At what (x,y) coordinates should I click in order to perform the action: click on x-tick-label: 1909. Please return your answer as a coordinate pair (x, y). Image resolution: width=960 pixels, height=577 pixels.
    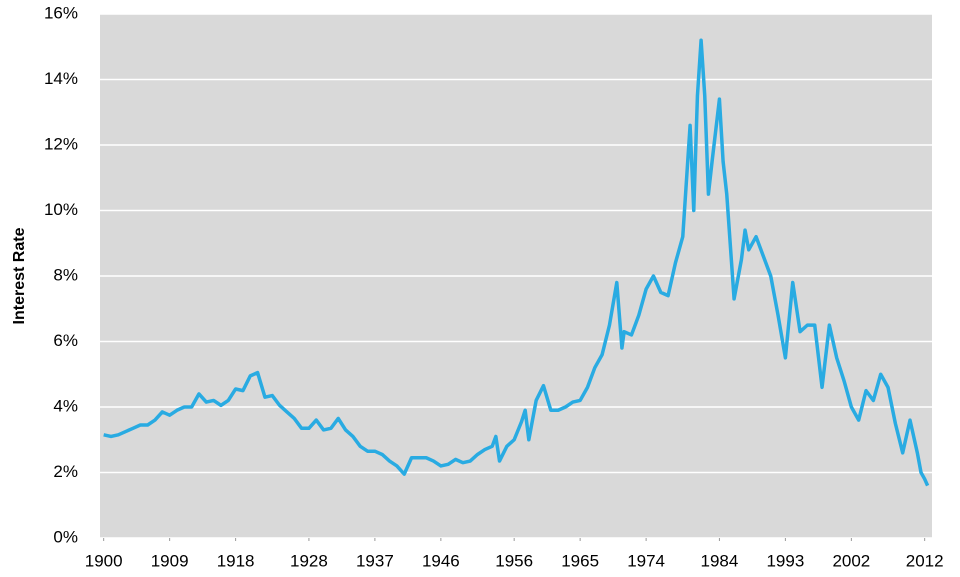
    Looking at the image, I should click on (170, 560).